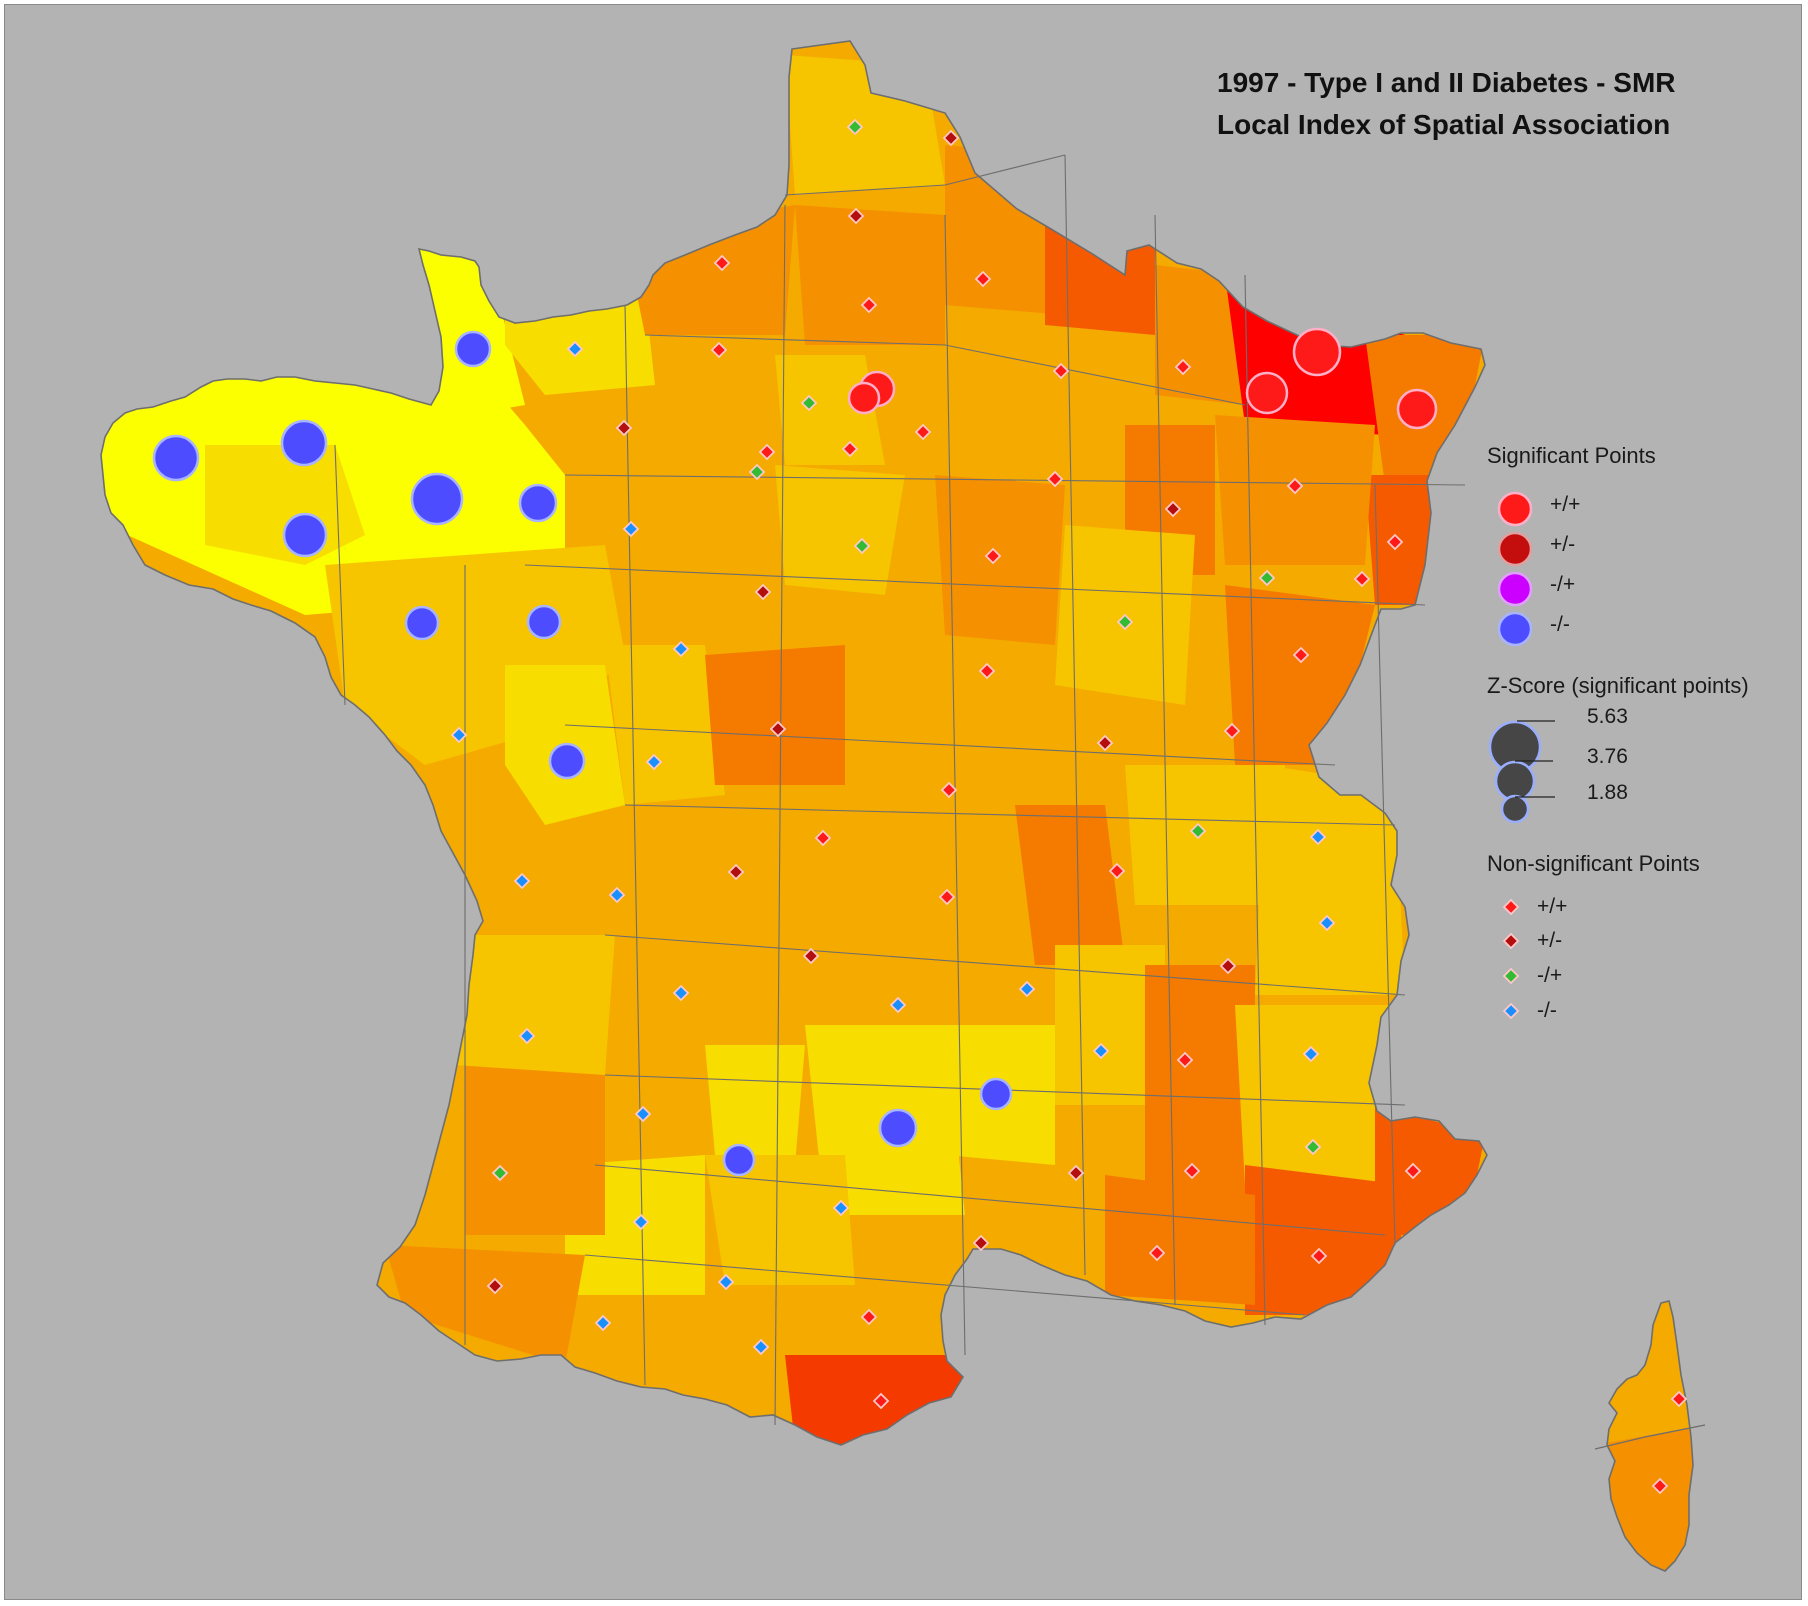 The height and width of the screenshot is (1606, 1808). Describe the element at coordinates (1593, 863) in the screenshot. I see `legend-nonsignificant-heading: Non-significant Points` at that location.